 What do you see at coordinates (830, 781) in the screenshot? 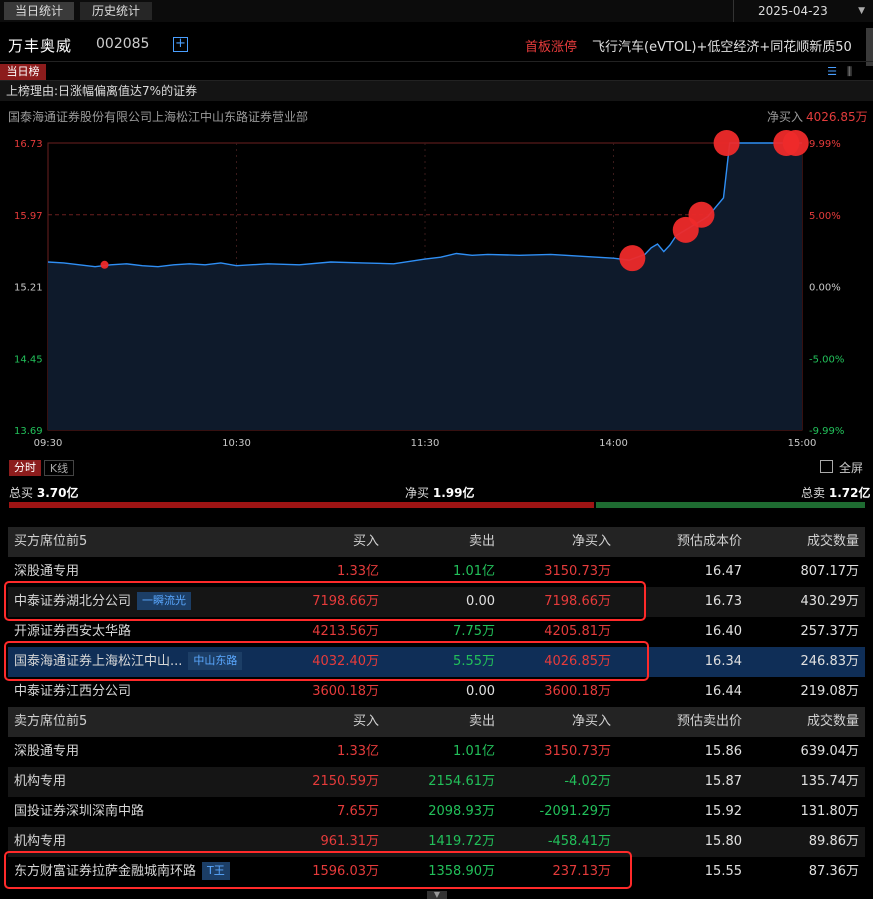
I see `value-cell: 135.74万` at bounding box center [830, 781].